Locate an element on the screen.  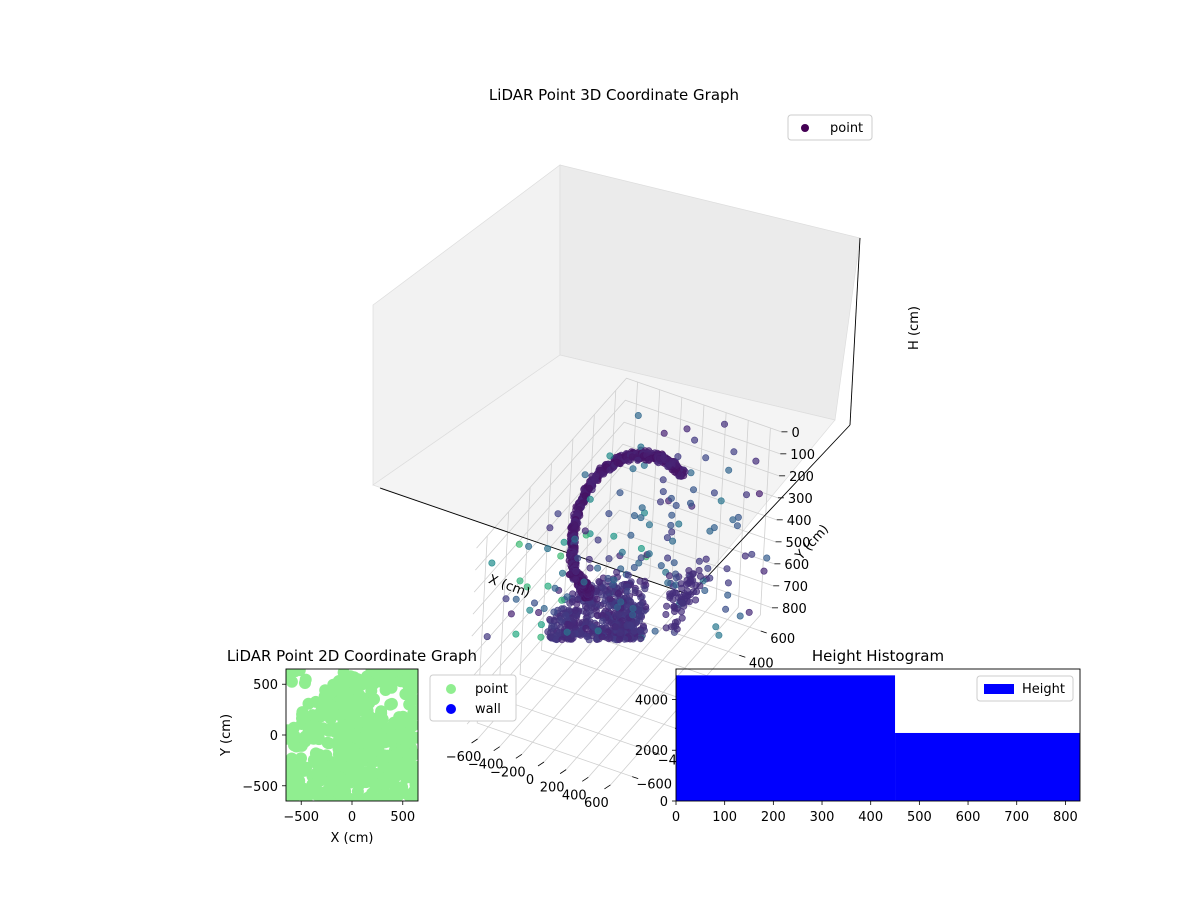
z-tick-label-3d: 600 is located at coordinates (796, 565).